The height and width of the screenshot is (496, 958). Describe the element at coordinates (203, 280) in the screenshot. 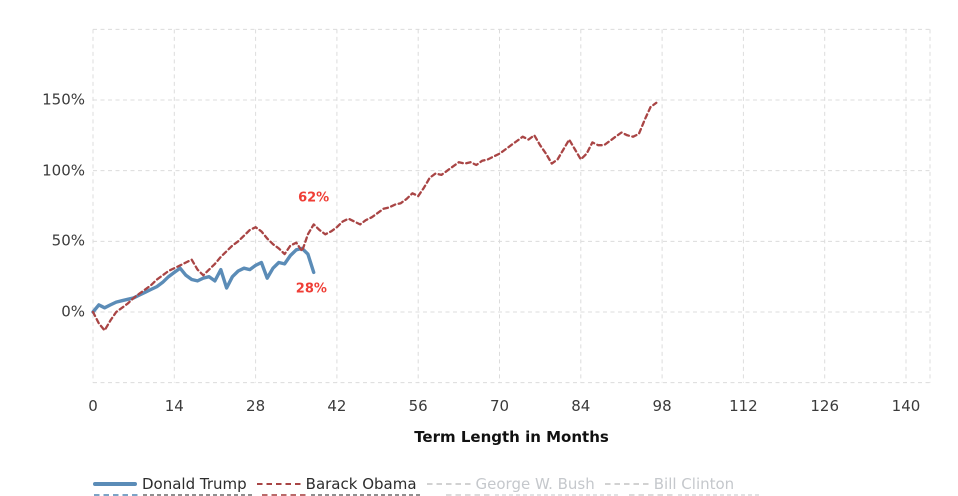

I see `series-line-donald-trump` at that location.